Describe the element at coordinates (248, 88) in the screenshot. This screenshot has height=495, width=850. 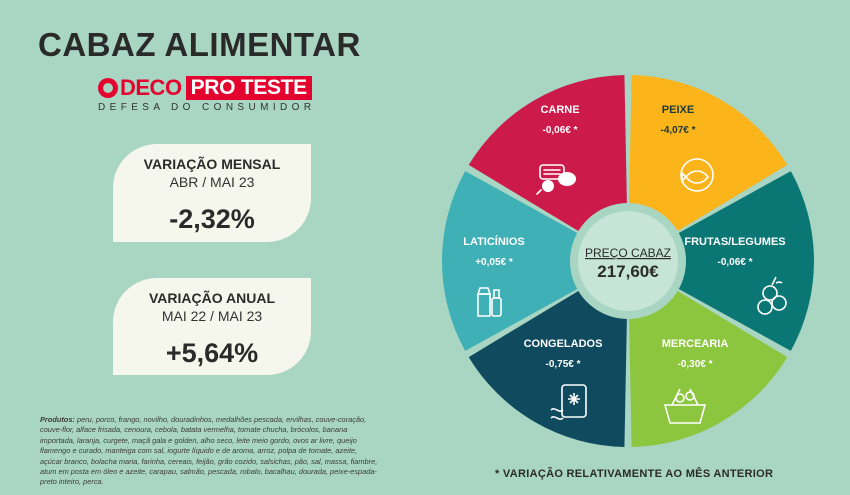
I see `logo-pro-teste: PRO TESTE` at that location.